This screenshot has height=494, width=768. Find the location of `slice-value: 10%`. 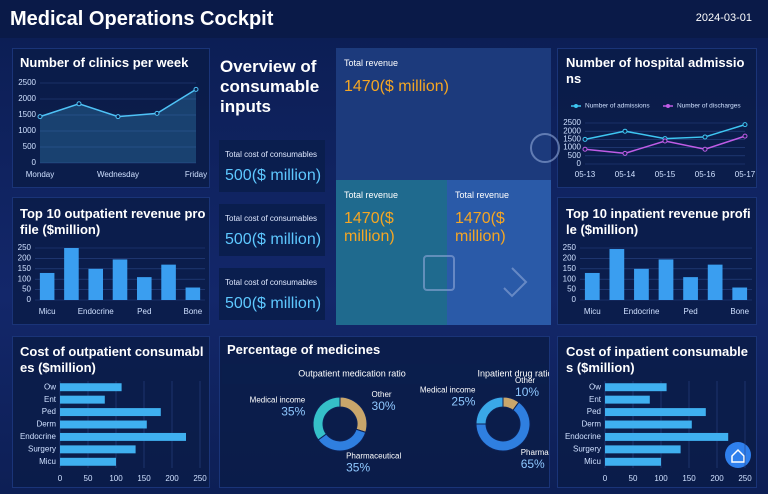

slice-value: 10% is located at coordinates (527, 392).